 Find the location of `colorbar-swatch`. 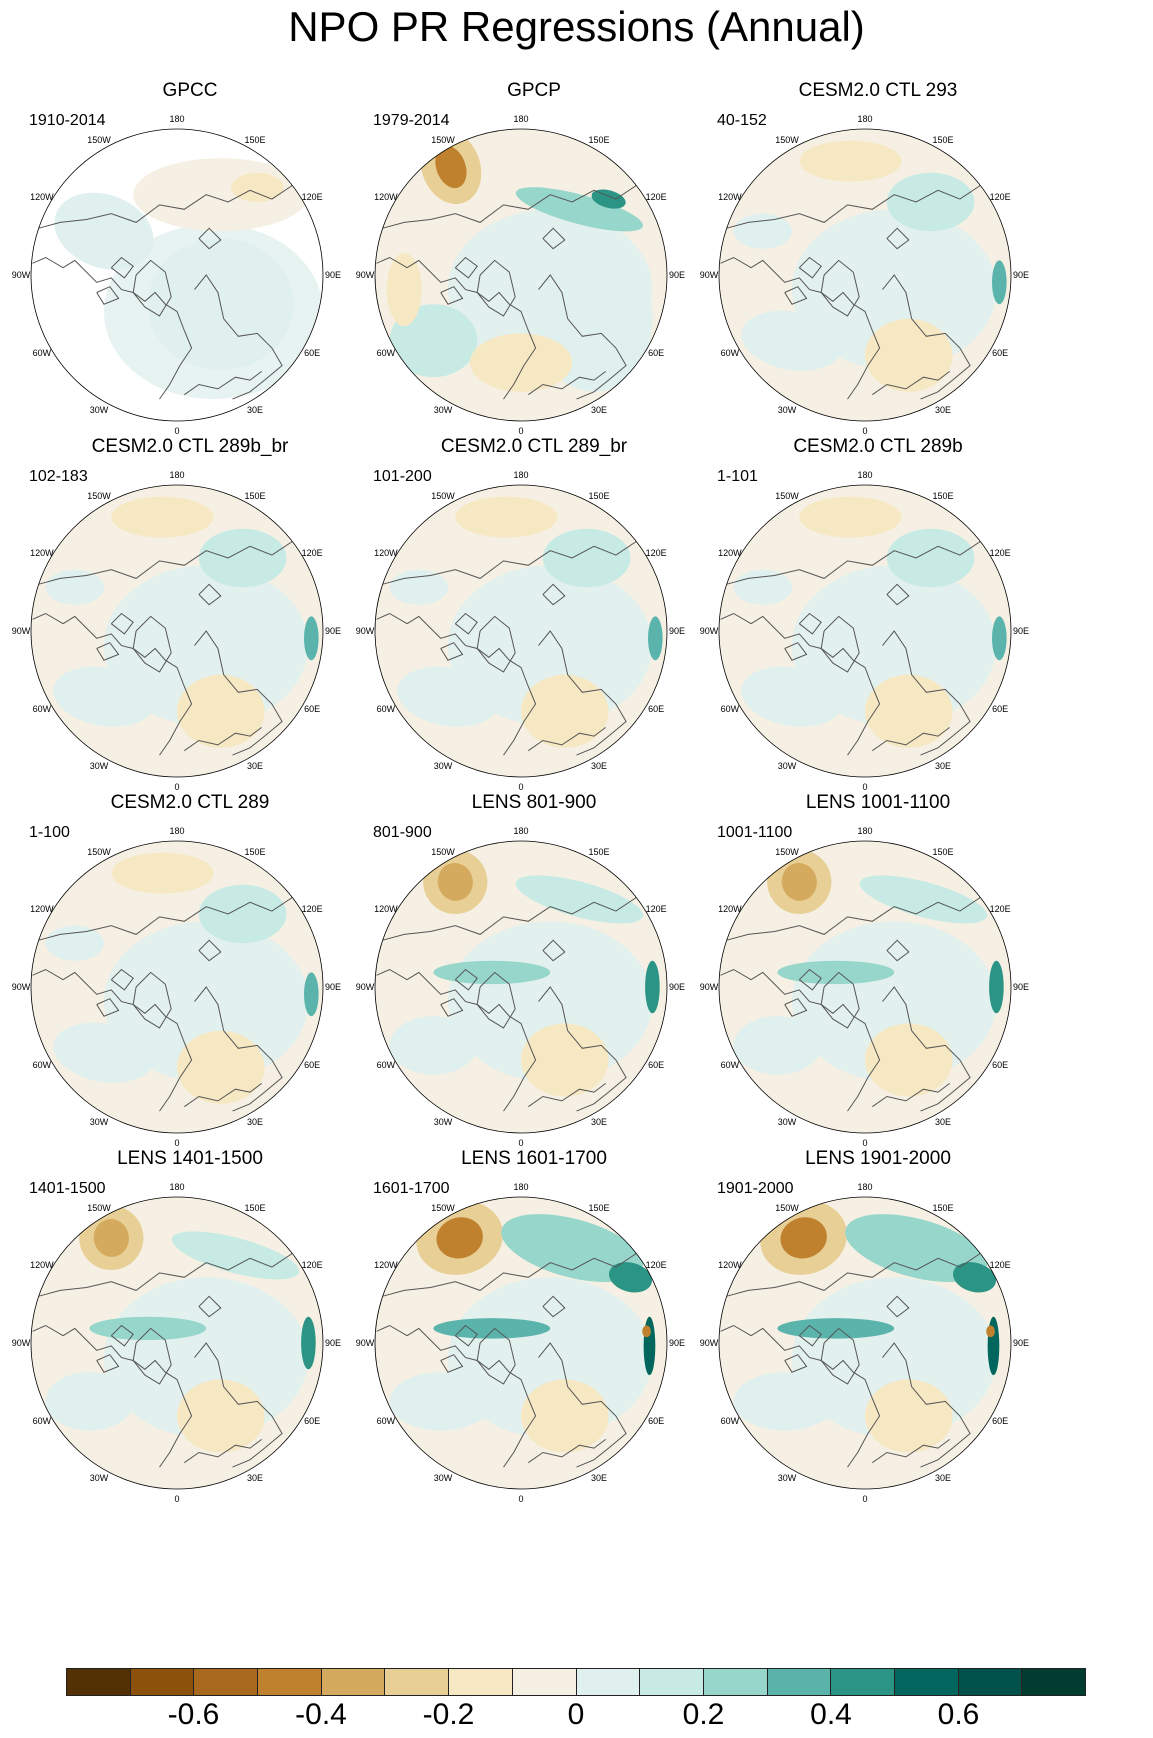

colorbar-swatch is located at coordinates (353, 1682).